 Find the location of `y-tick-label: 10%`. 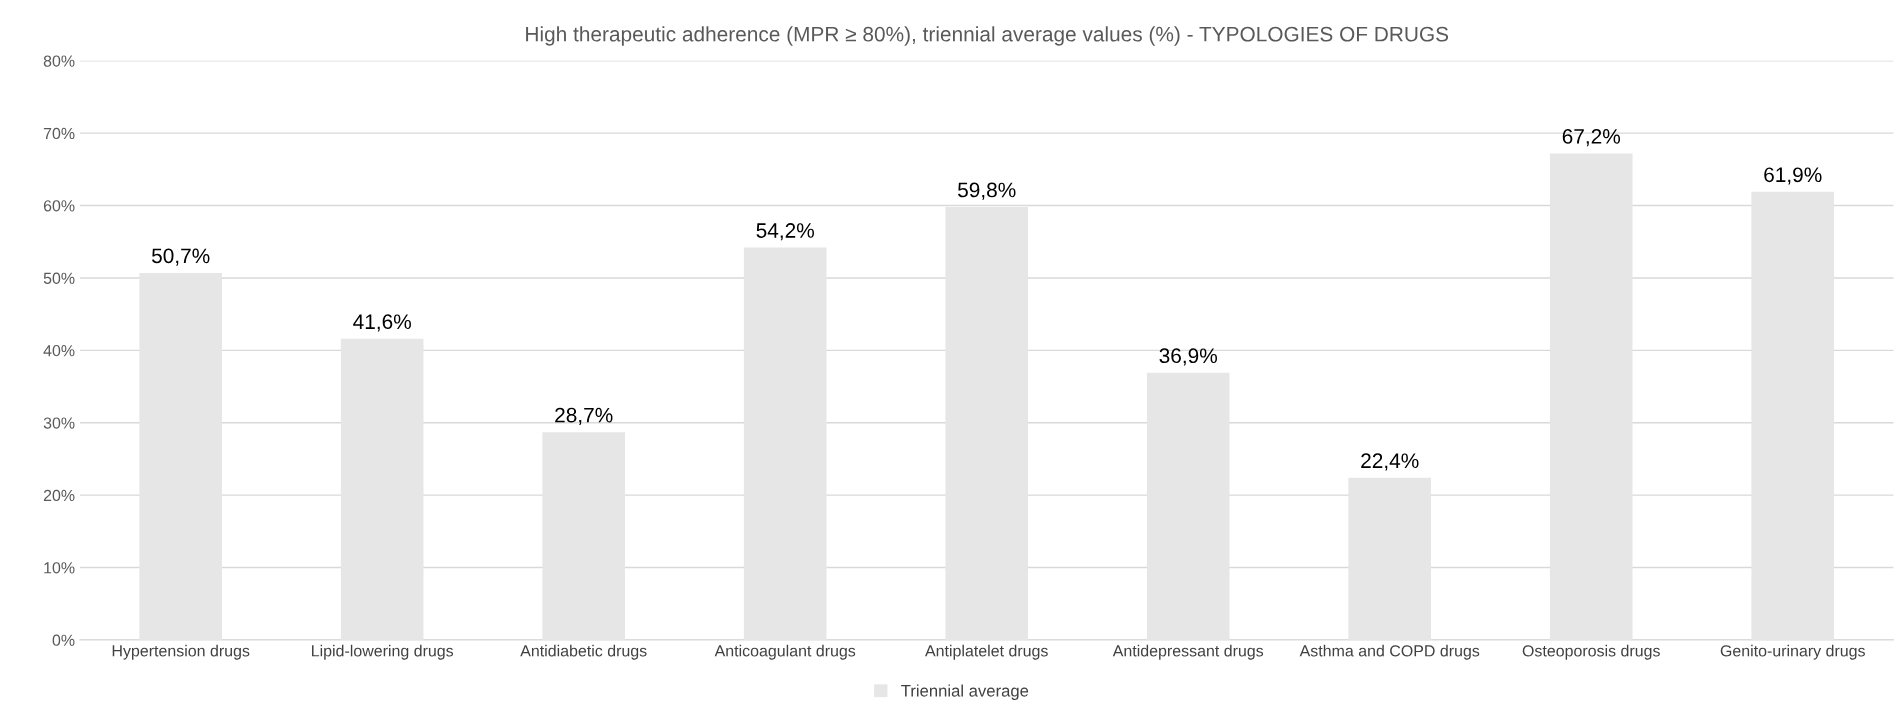

y-tick-label: 10% is located at coordinates (59, 568).